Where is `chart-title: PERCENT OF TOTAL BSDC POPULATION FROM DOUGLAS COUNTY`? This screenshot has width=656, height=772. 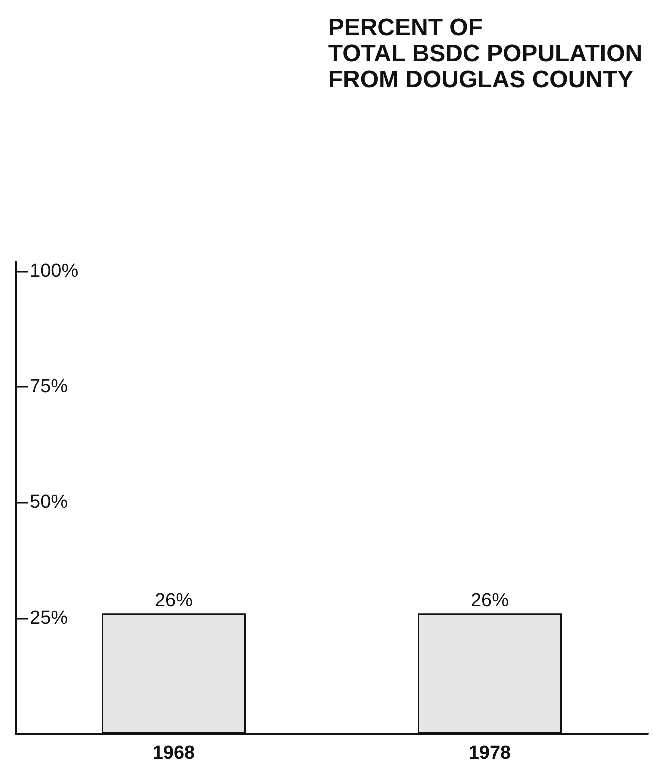
chart-title: PERCENT OF TOTAL BSDC POPULATION FROM DOUGLAS COUNTY is located at coordinates (485, 54).